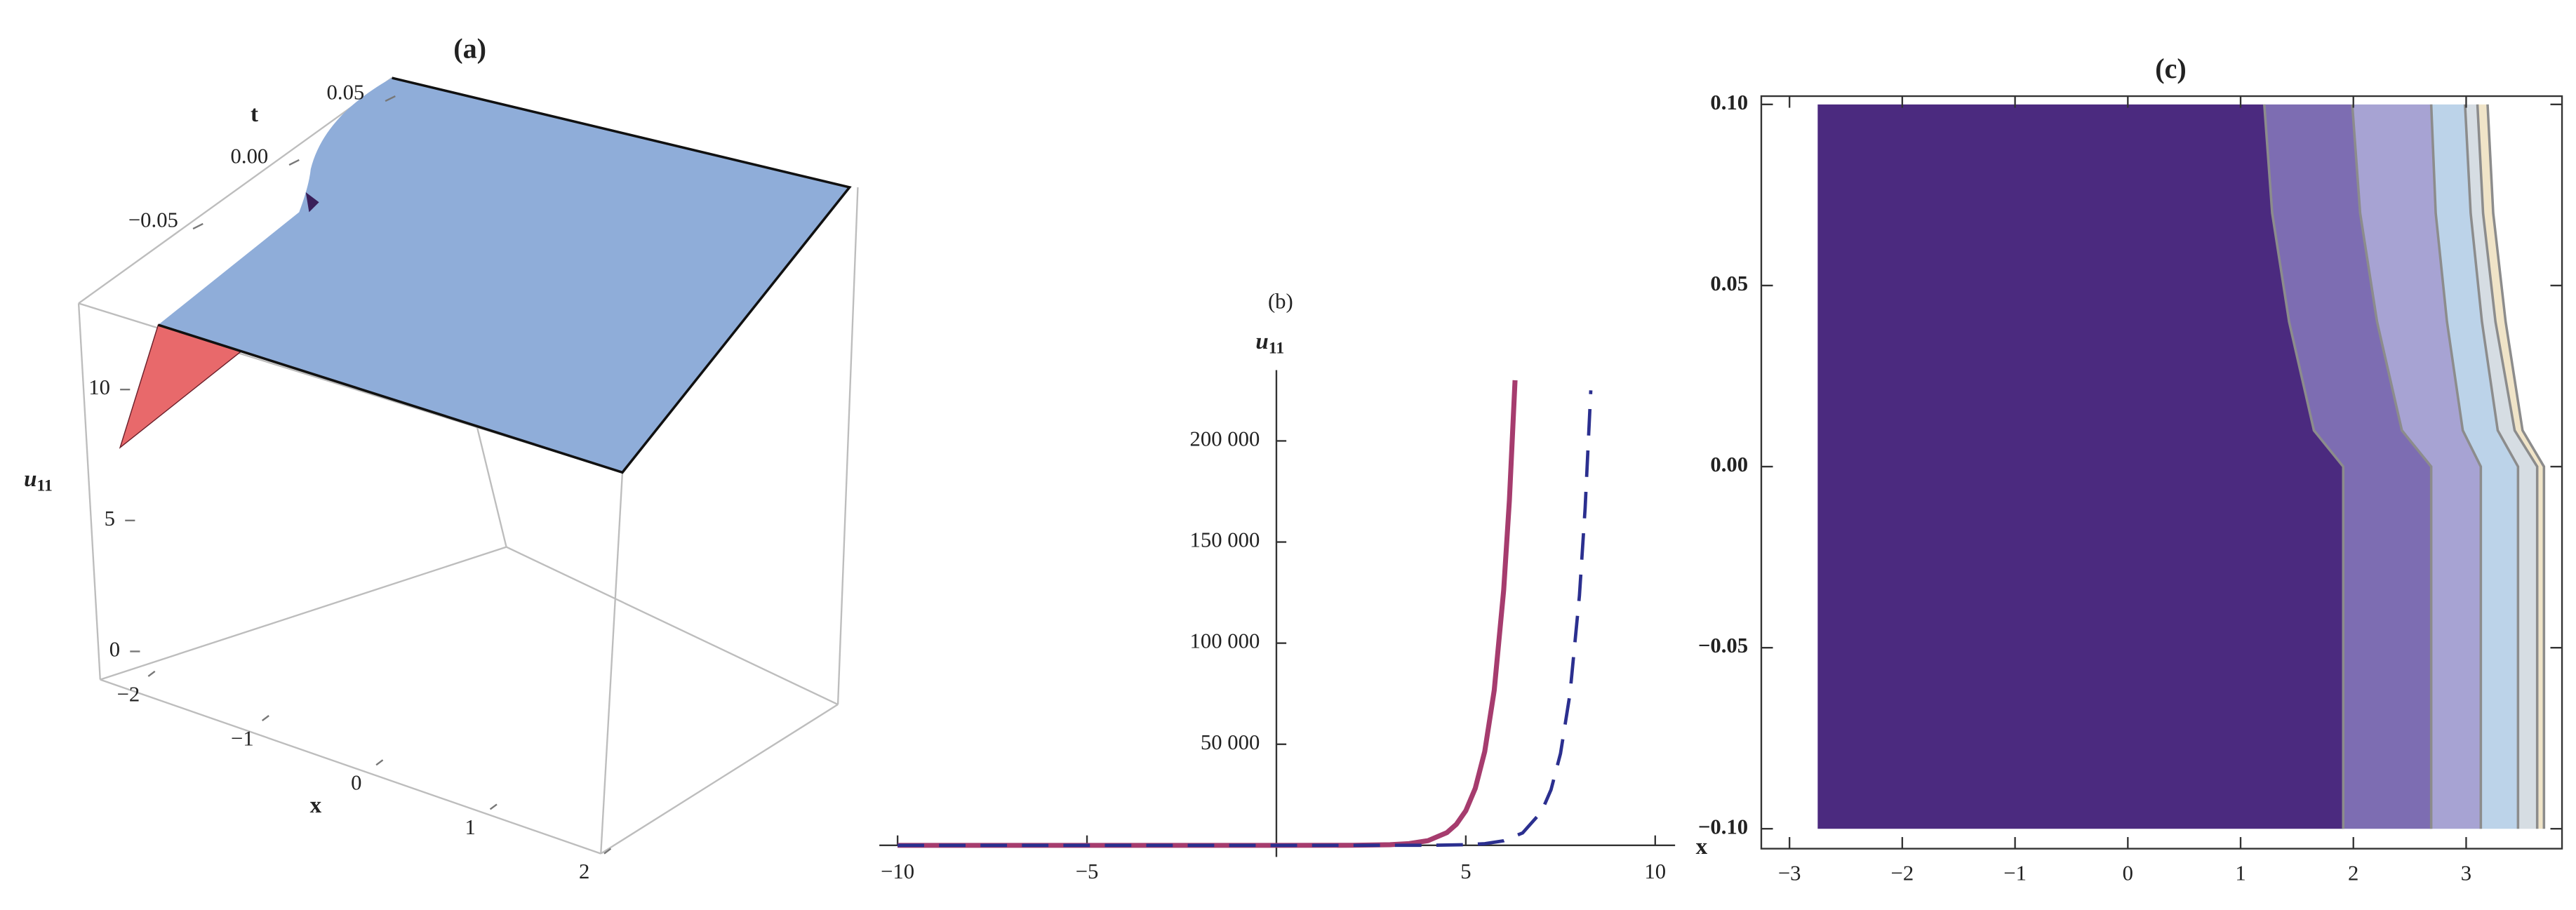 The width and height of the screenshot is (2576, 910). I want to click on y-tick-label: 100 000, so click(1225, 641).